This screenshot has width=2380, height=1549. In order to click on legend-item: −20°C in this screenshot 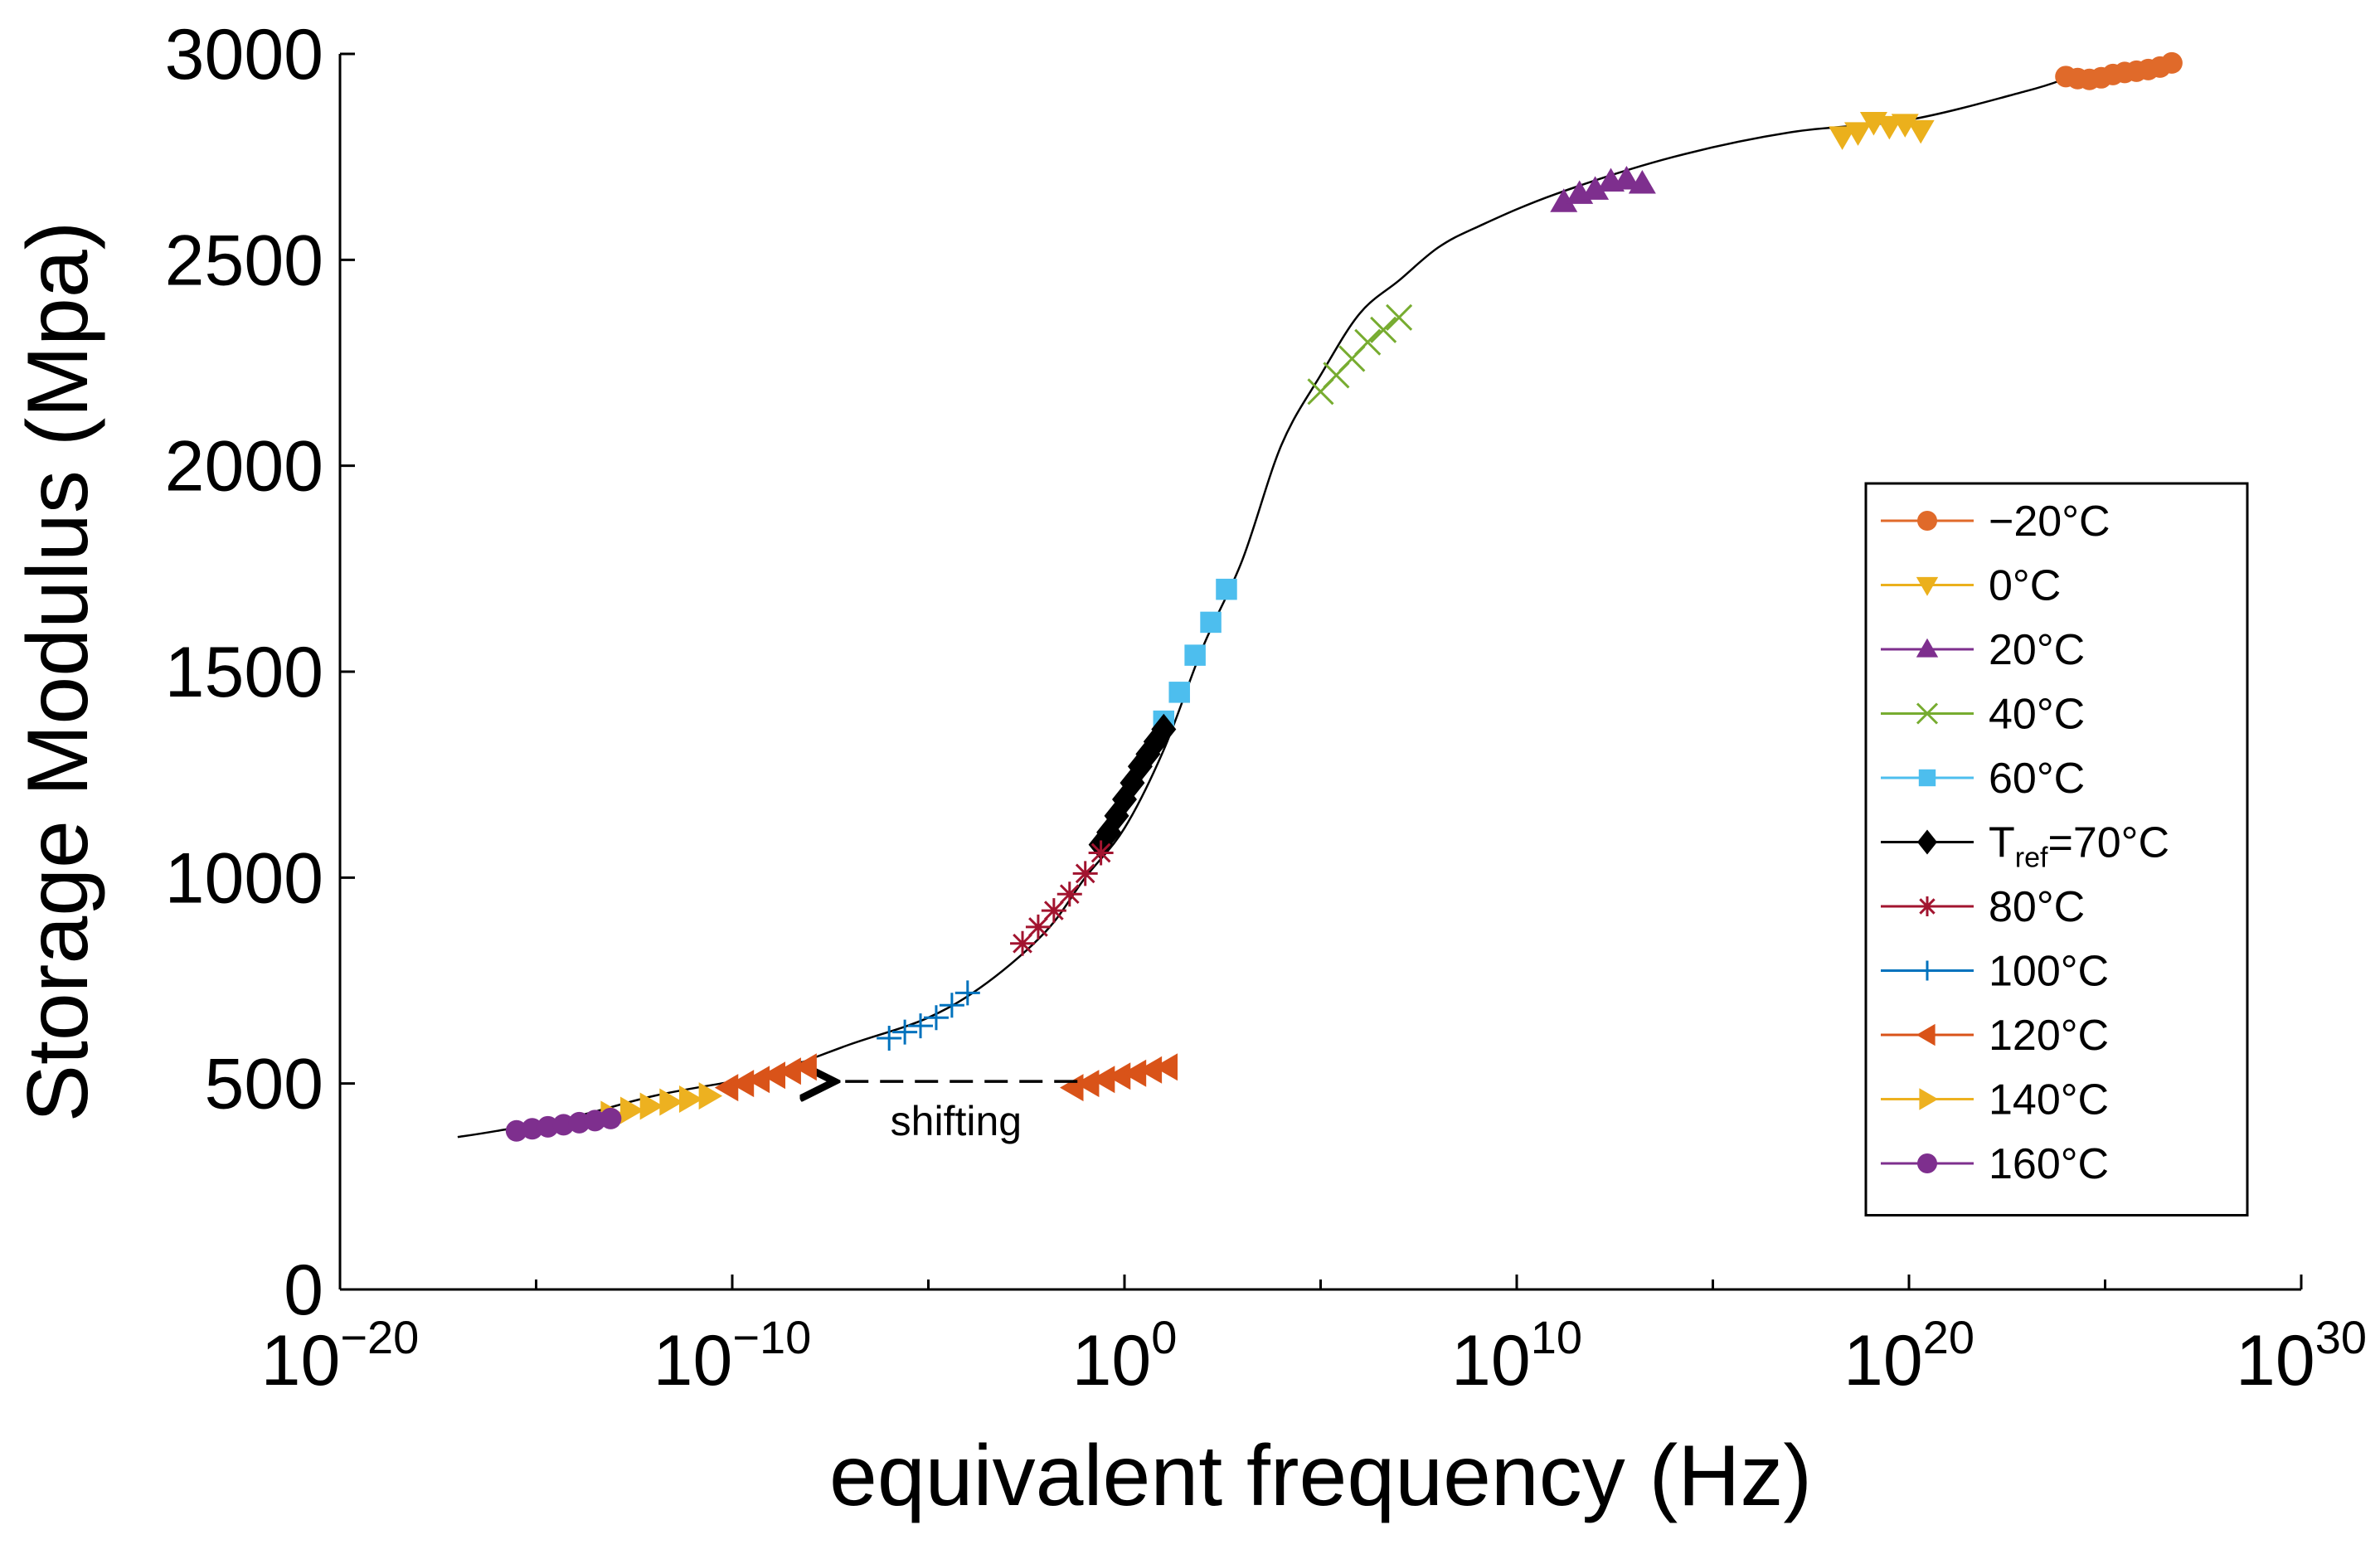, I will do `click(1995, 522)`.